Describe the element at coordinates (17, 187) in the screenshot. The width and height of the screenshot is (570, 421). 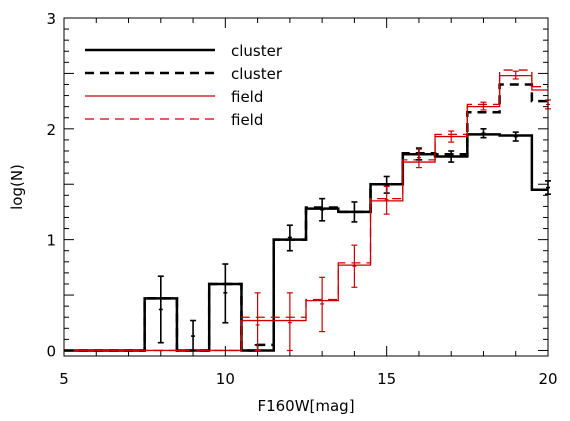
I see `y-axis-title: log(N)` at that location.